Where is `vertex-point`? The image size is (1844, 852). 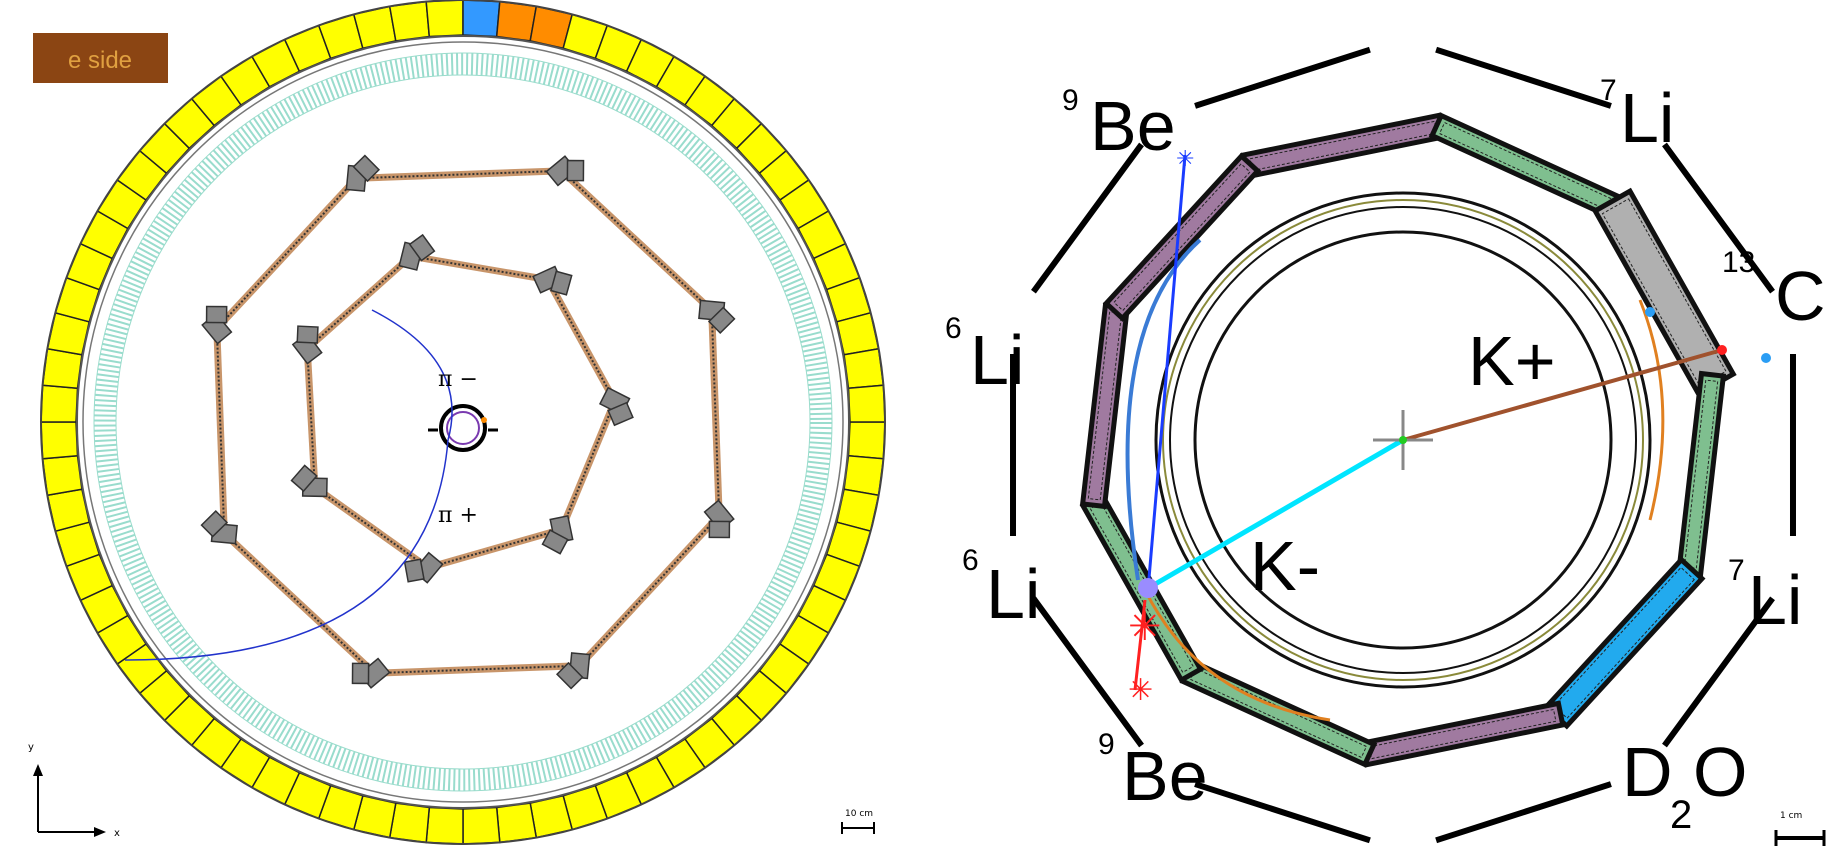
vertex-point is located at coordinates (1403, 440).